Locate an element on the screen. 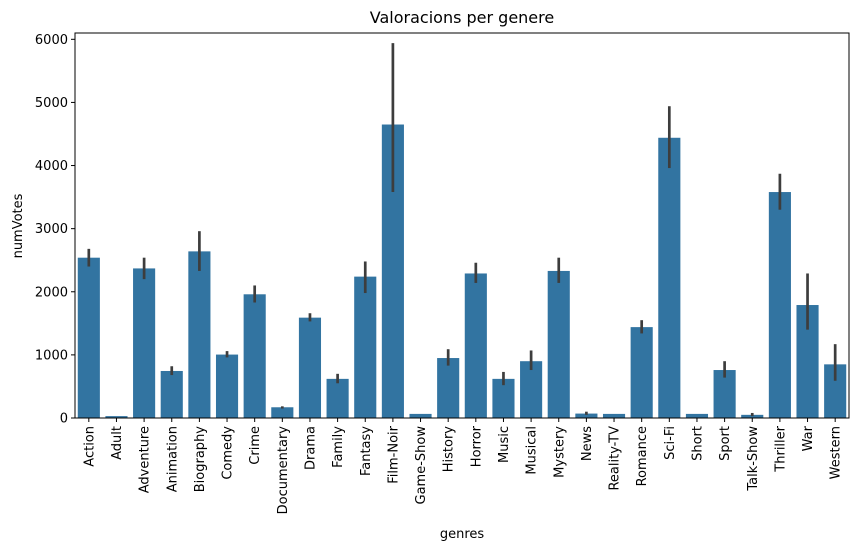 Image resolution: width=859 pixels, height=551 pixels. x-tick-label: Comedy is located at coordinates (228, 453).